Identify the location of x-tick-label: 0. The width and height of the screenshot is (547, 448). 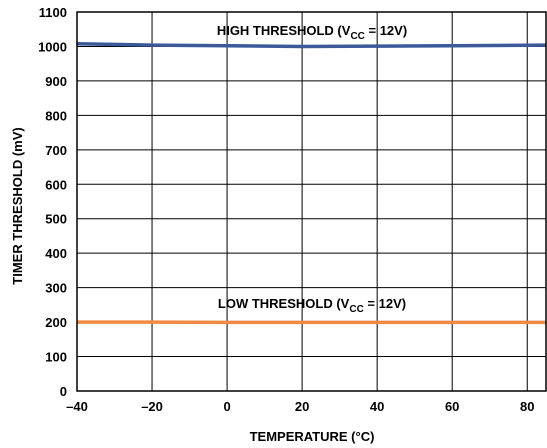
(226, 406).